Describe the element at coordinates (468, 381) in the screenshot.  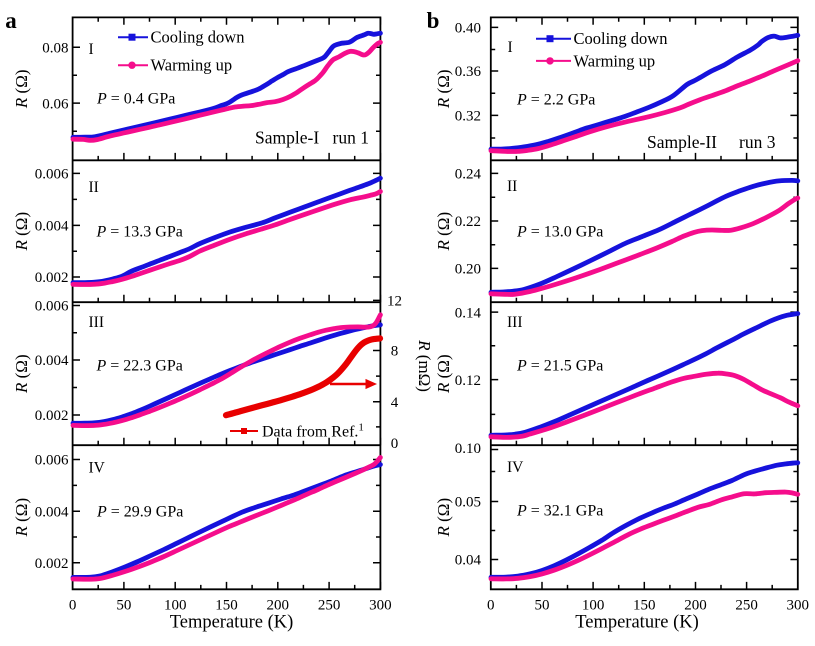
I see `svg-text: 0.12` at that location.